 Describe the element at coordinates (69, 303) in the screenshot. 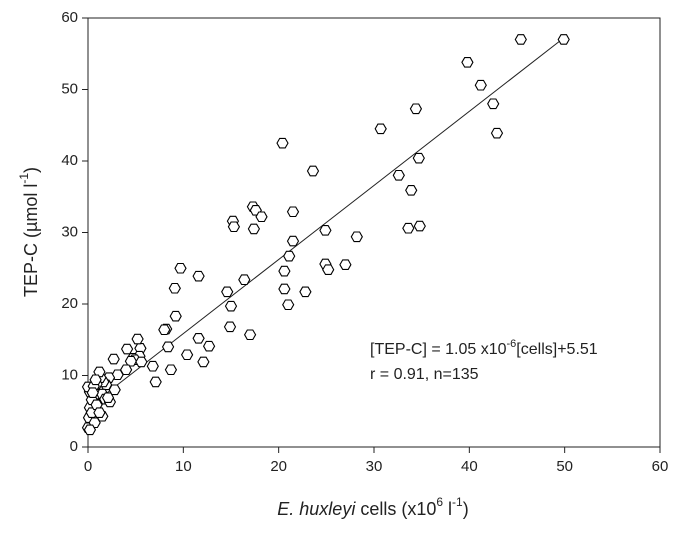

I see `y-tick-label: 20` at that location.